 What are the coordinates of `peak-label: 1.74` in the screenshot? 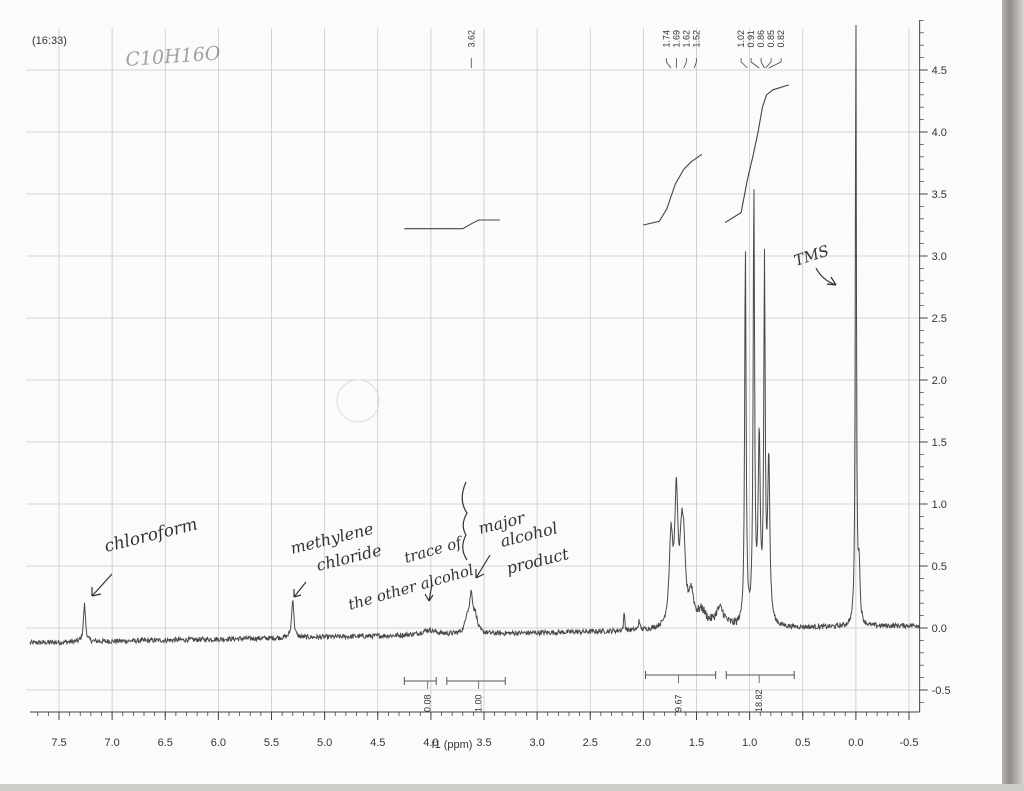 It's located at (666, 39).